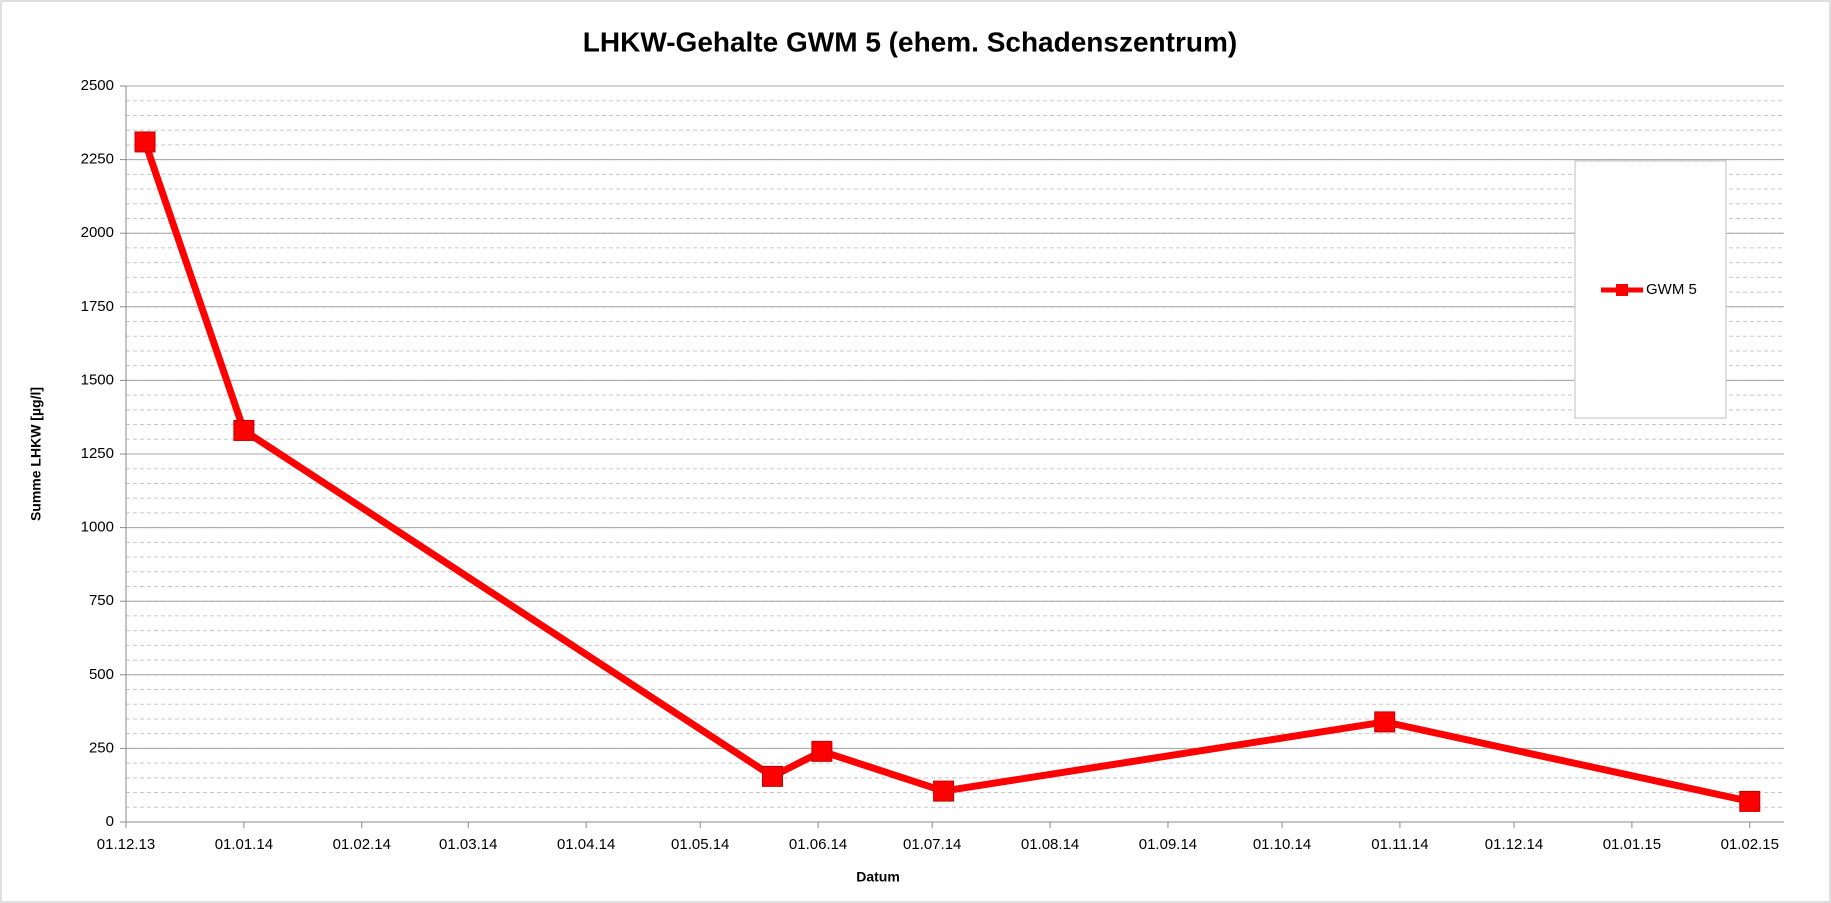 This screenshot has width=1831, height=903. What do you see at coordinates (1750, 844) in the screenshot?
I see `x-tick-label: 01.02.15` at bounding box center [1750, 844].